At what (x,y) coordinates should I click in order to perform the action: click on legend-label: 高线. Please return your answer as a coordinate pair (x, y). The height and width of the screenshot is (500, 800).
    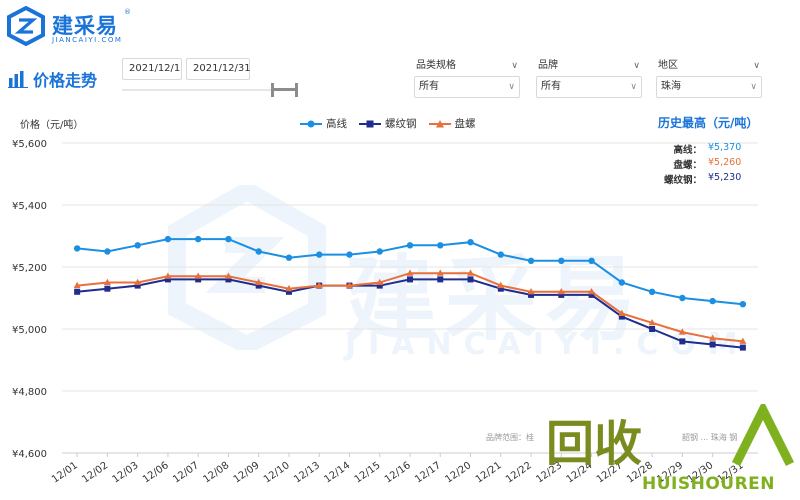
    Looking at the image, I should click on (336, 124).